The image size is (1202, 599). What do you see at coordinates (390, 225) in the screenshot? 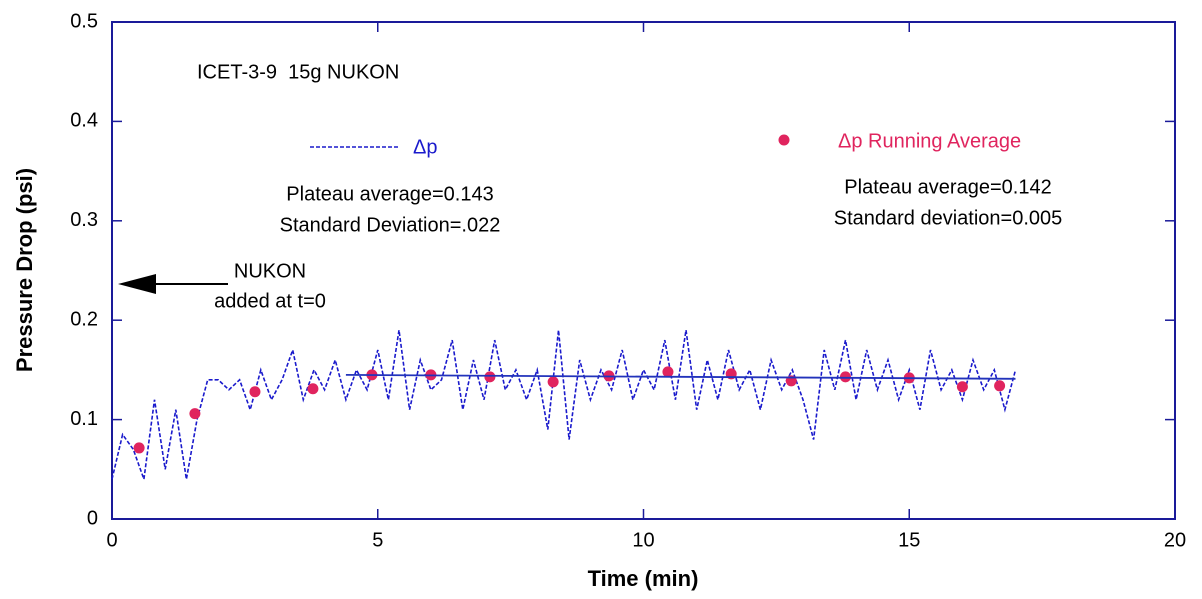
I see `annotation: Standard Deviation=.022` at bounding box center [390, 225].